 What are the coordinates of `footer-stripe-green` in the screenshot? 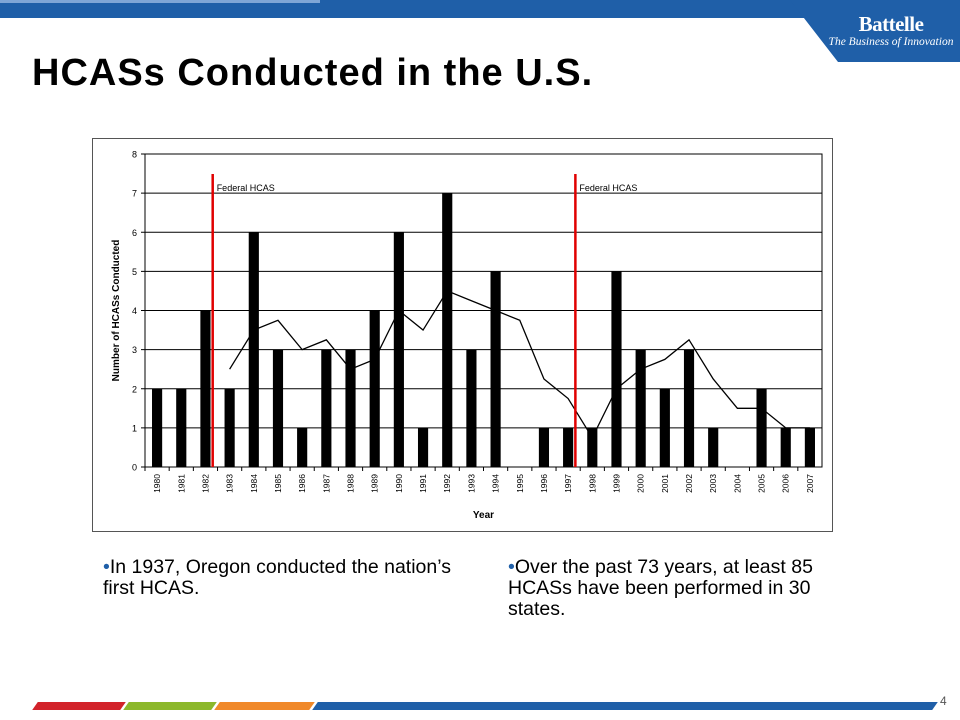 It's located at (170, 706).